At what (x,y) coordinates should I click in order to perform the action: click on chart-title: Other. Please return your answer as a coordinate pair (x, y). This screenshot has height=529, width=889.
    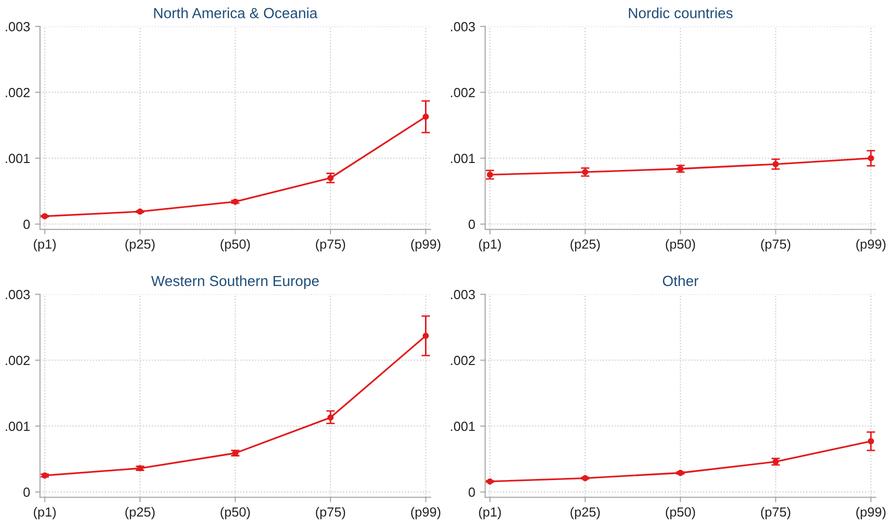
    Looking at the image, I should click on (680, 280).